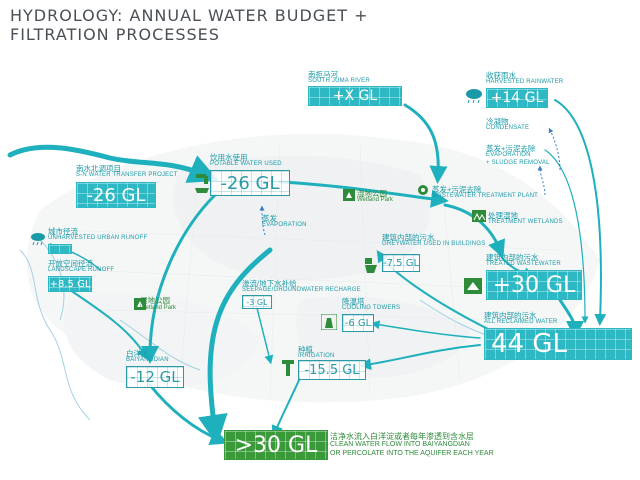  I want to click on transfer-value: -26 GL, so click(116, 195).